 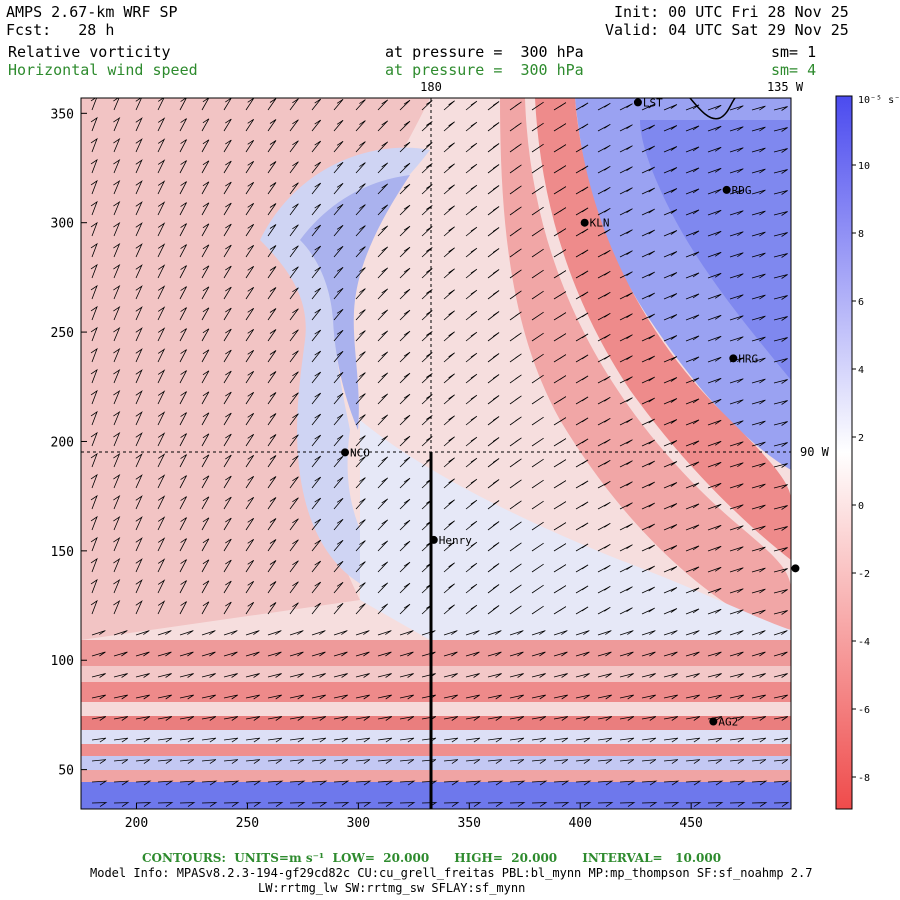 I want to click on field2-name: Horizontal wind speed, so click(x=103, y=70).